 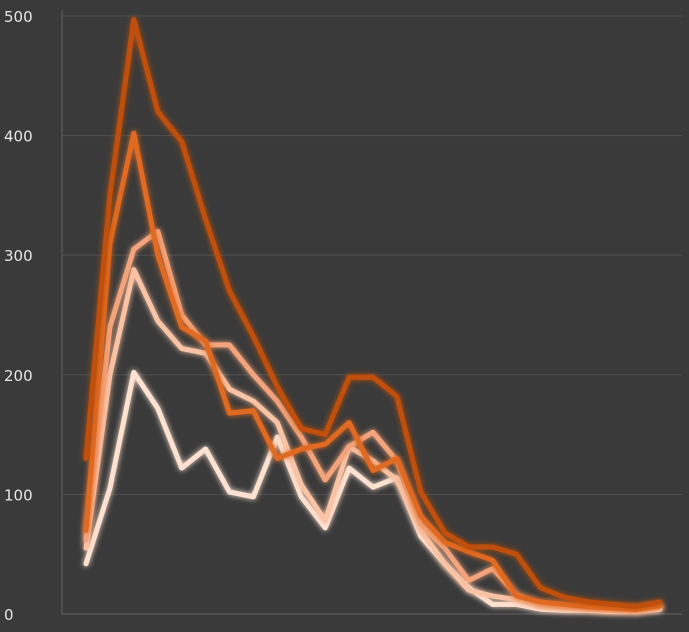 What do you see at coordinates (18, 495) in the screenshot?
I see `y-tick-label: 100` at bounding box center [18, 495].